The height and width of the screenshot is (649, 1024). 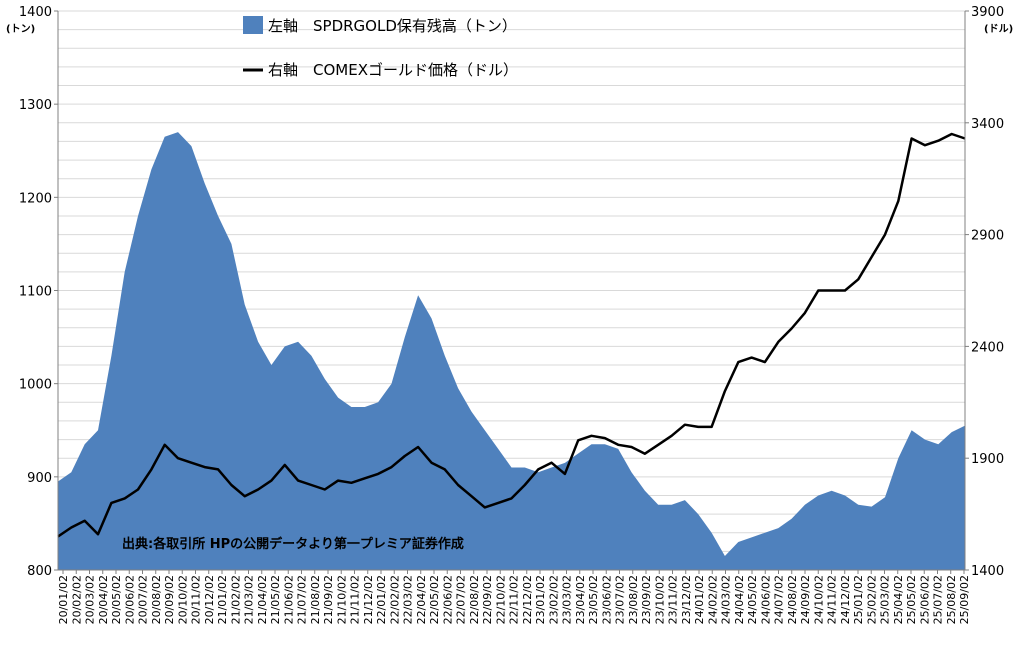 What do you see at coordinates (35, 385) in the screenshot?
I see `left-tick-label: 1000` at bounding box center [35, 385].